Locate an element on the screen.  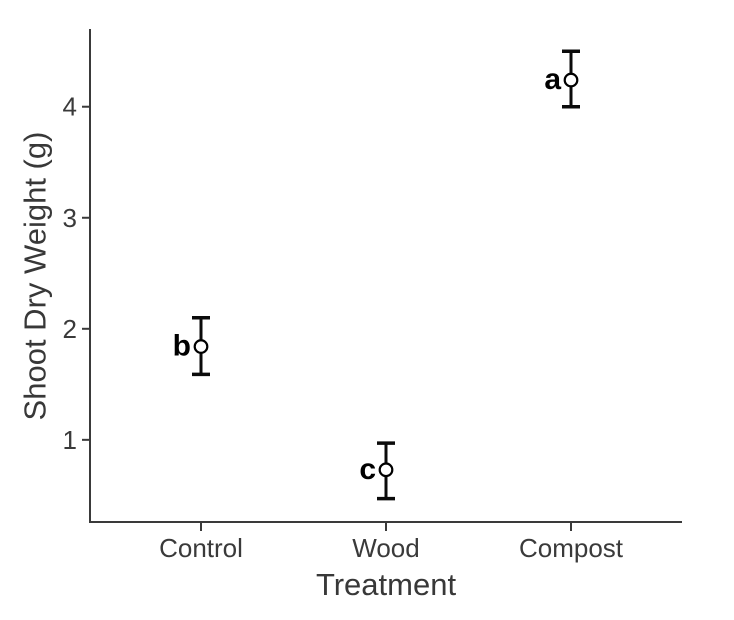
x-tick-label-compost: Compost is located at coordinates (571, 548).